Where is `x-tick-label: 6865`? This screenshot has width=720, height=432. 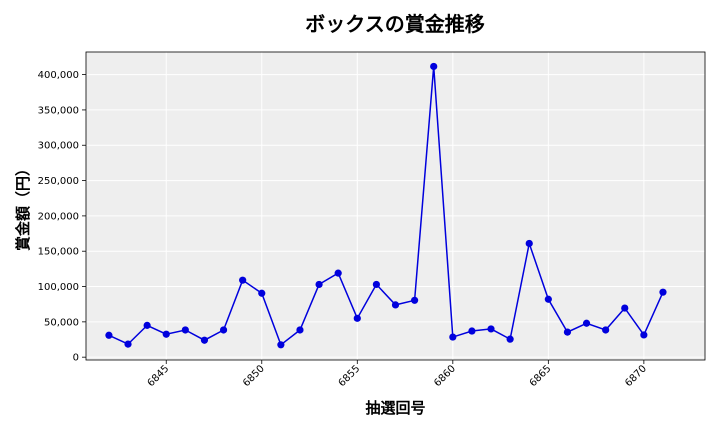
x-tick-label: 6865 is located at coordinates (541, 376).